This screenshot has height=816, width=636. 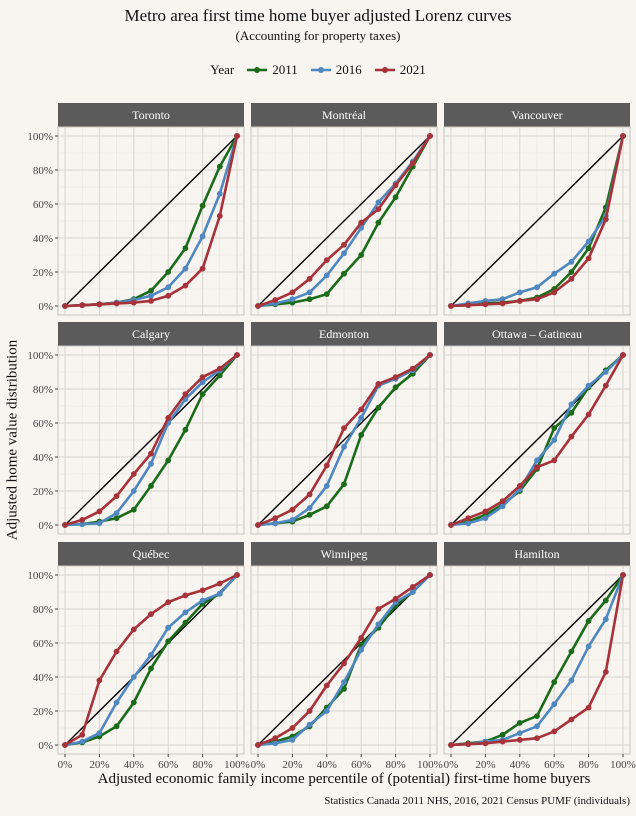 What do you see at coordinates (344, 334) in the screenshot?
I see `strip-edmonton` at bounding box center [344, 334].